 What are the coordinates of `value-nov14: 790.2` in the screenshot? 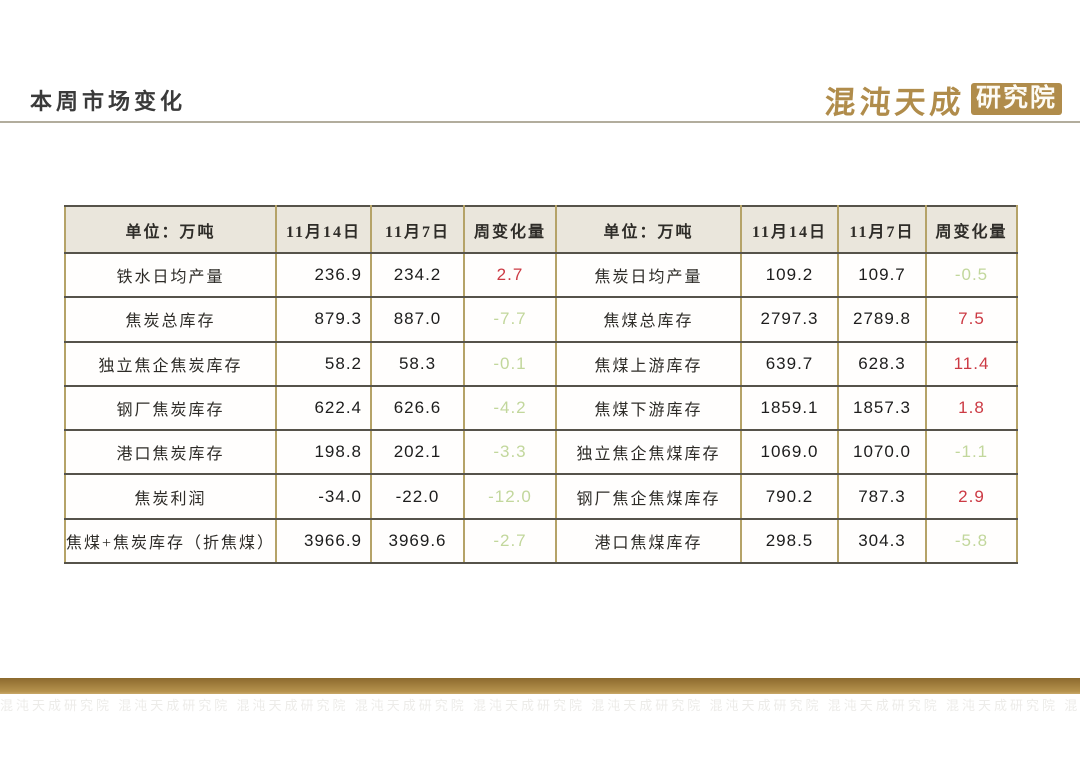 It's located at (789, 496).